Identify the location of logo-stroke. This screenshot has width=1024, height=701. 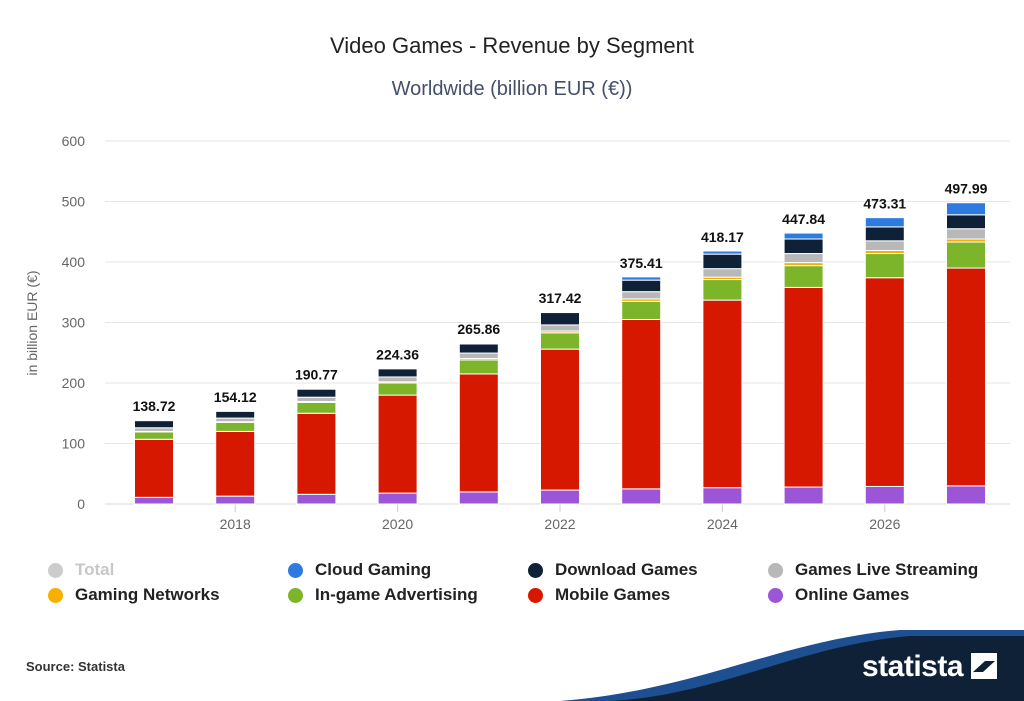
(984, 666).